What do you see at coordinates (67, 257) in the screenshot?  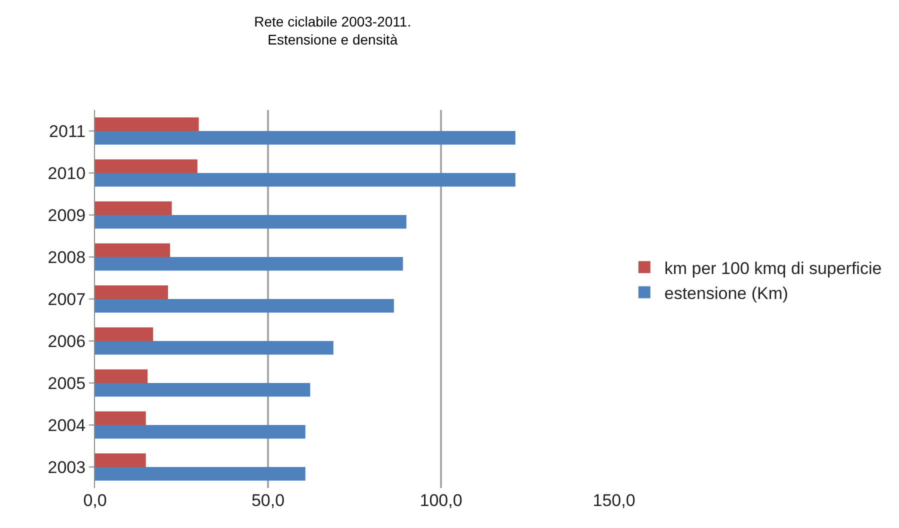 I see `y-tick-label: 2008` at bounding box center [67, 257].